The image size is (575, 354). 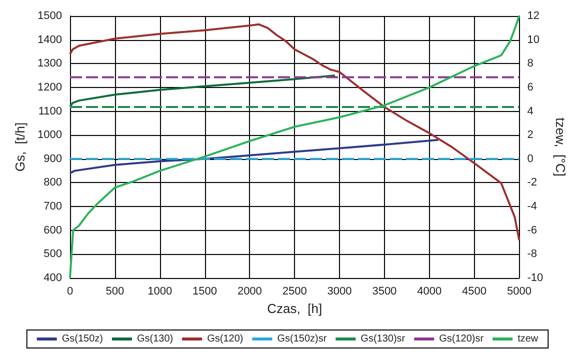 What do you see at coordinates (530, 111) in the screenshot?
I see `y2-tick-label: 4` at bounding box center [530, 111].